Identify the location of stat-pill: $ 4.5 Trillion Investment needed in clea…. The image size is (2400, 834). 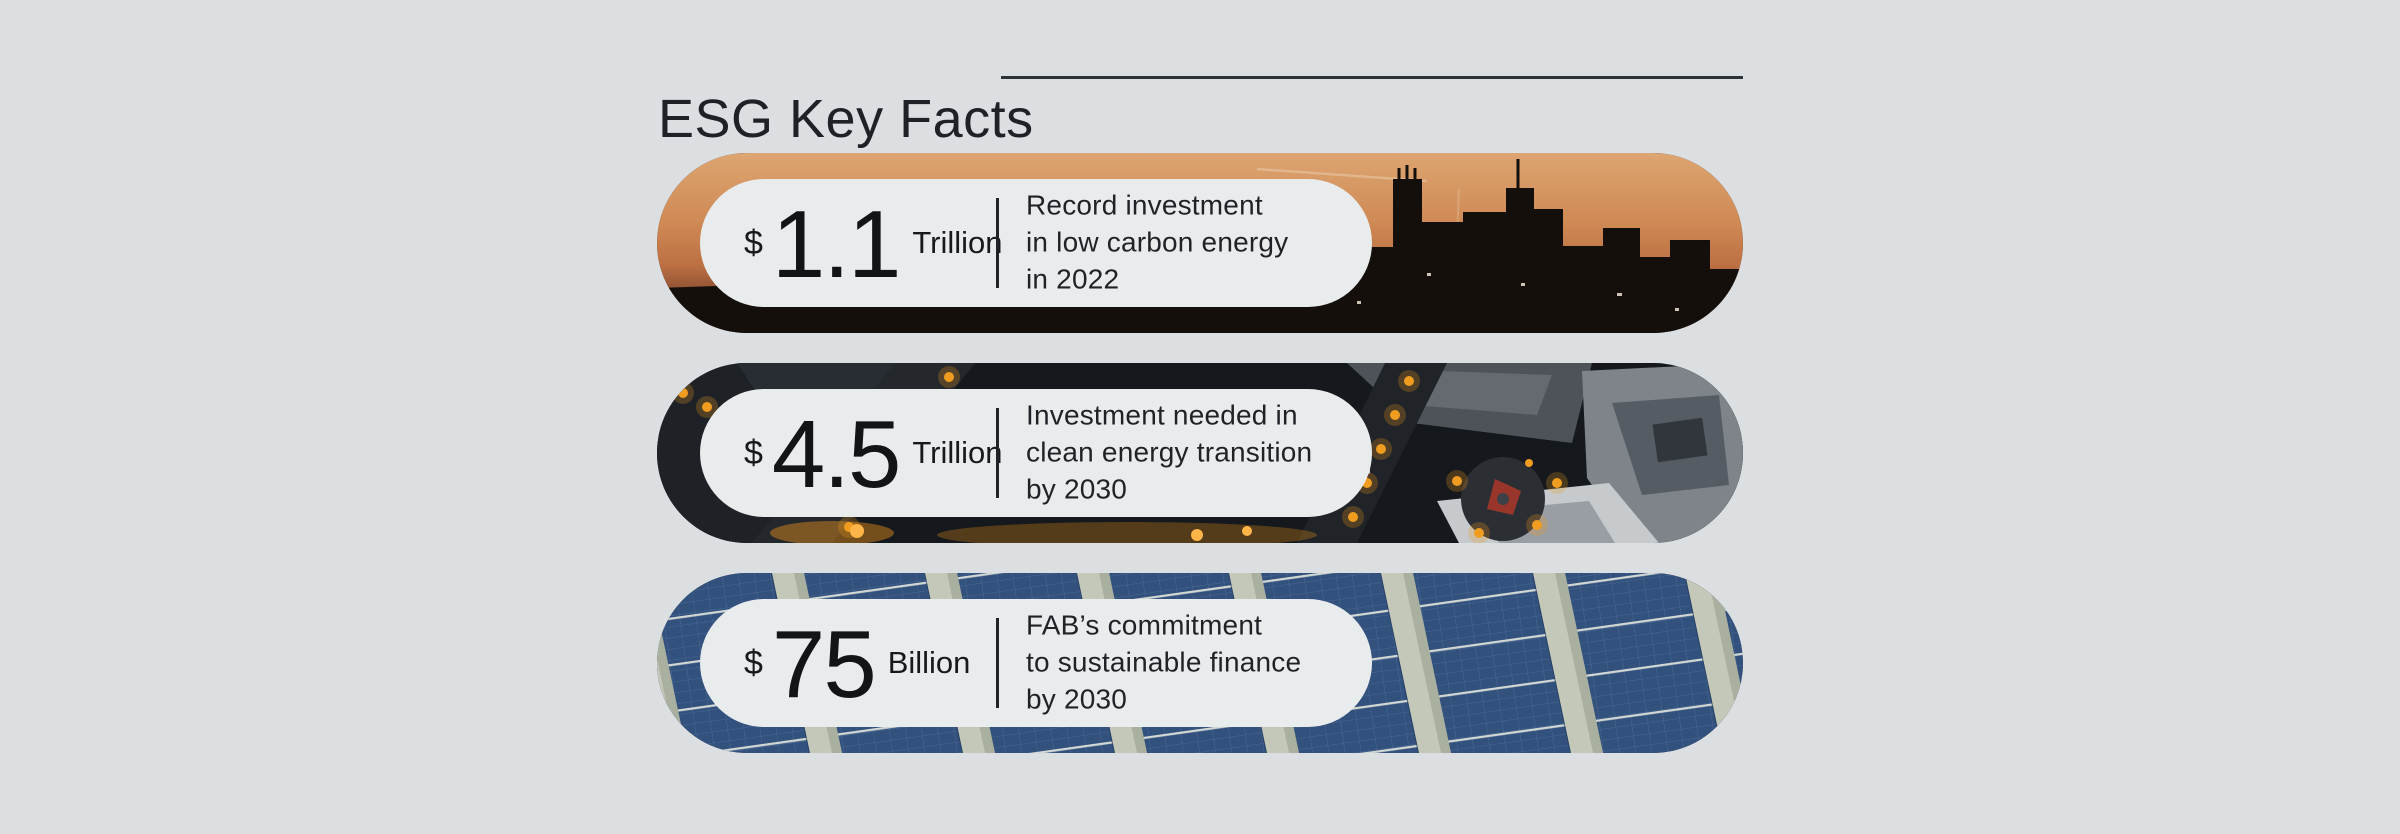
(1036, 453).